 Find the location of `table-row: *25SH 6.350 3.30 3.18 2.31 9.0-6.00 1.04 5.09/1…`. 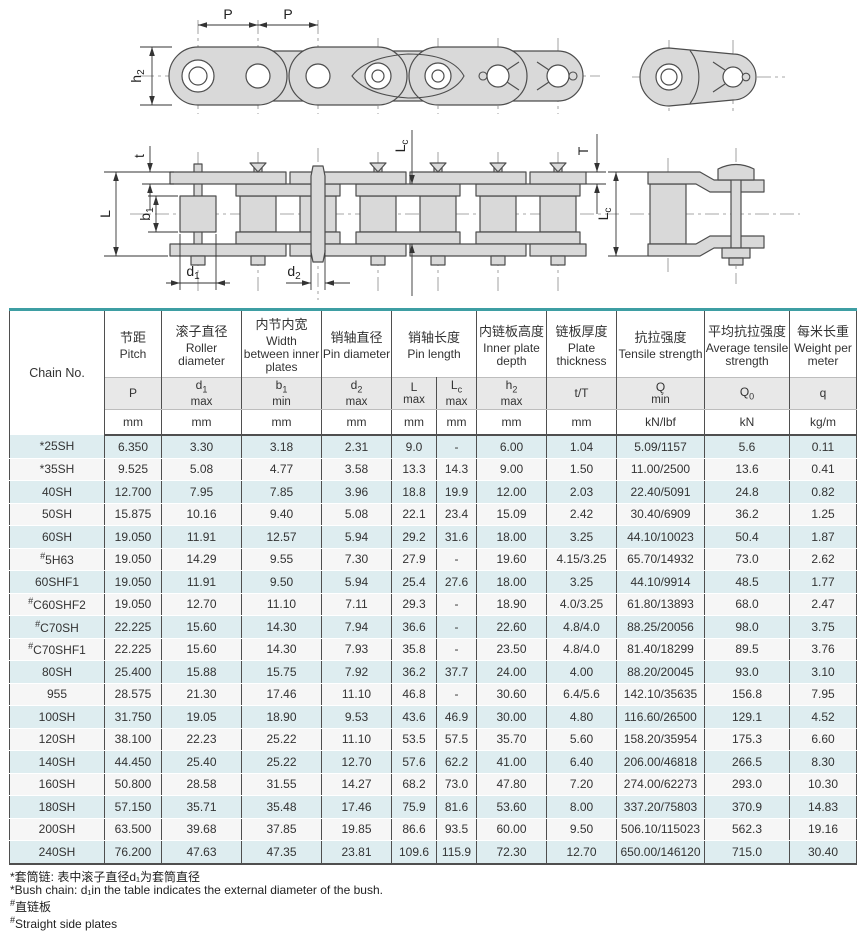

table-row: *25SH 6.350 3.30 3.18 2.31 9.0-6.00 1.04 5.09/1… is located at coordinates (433, 447).